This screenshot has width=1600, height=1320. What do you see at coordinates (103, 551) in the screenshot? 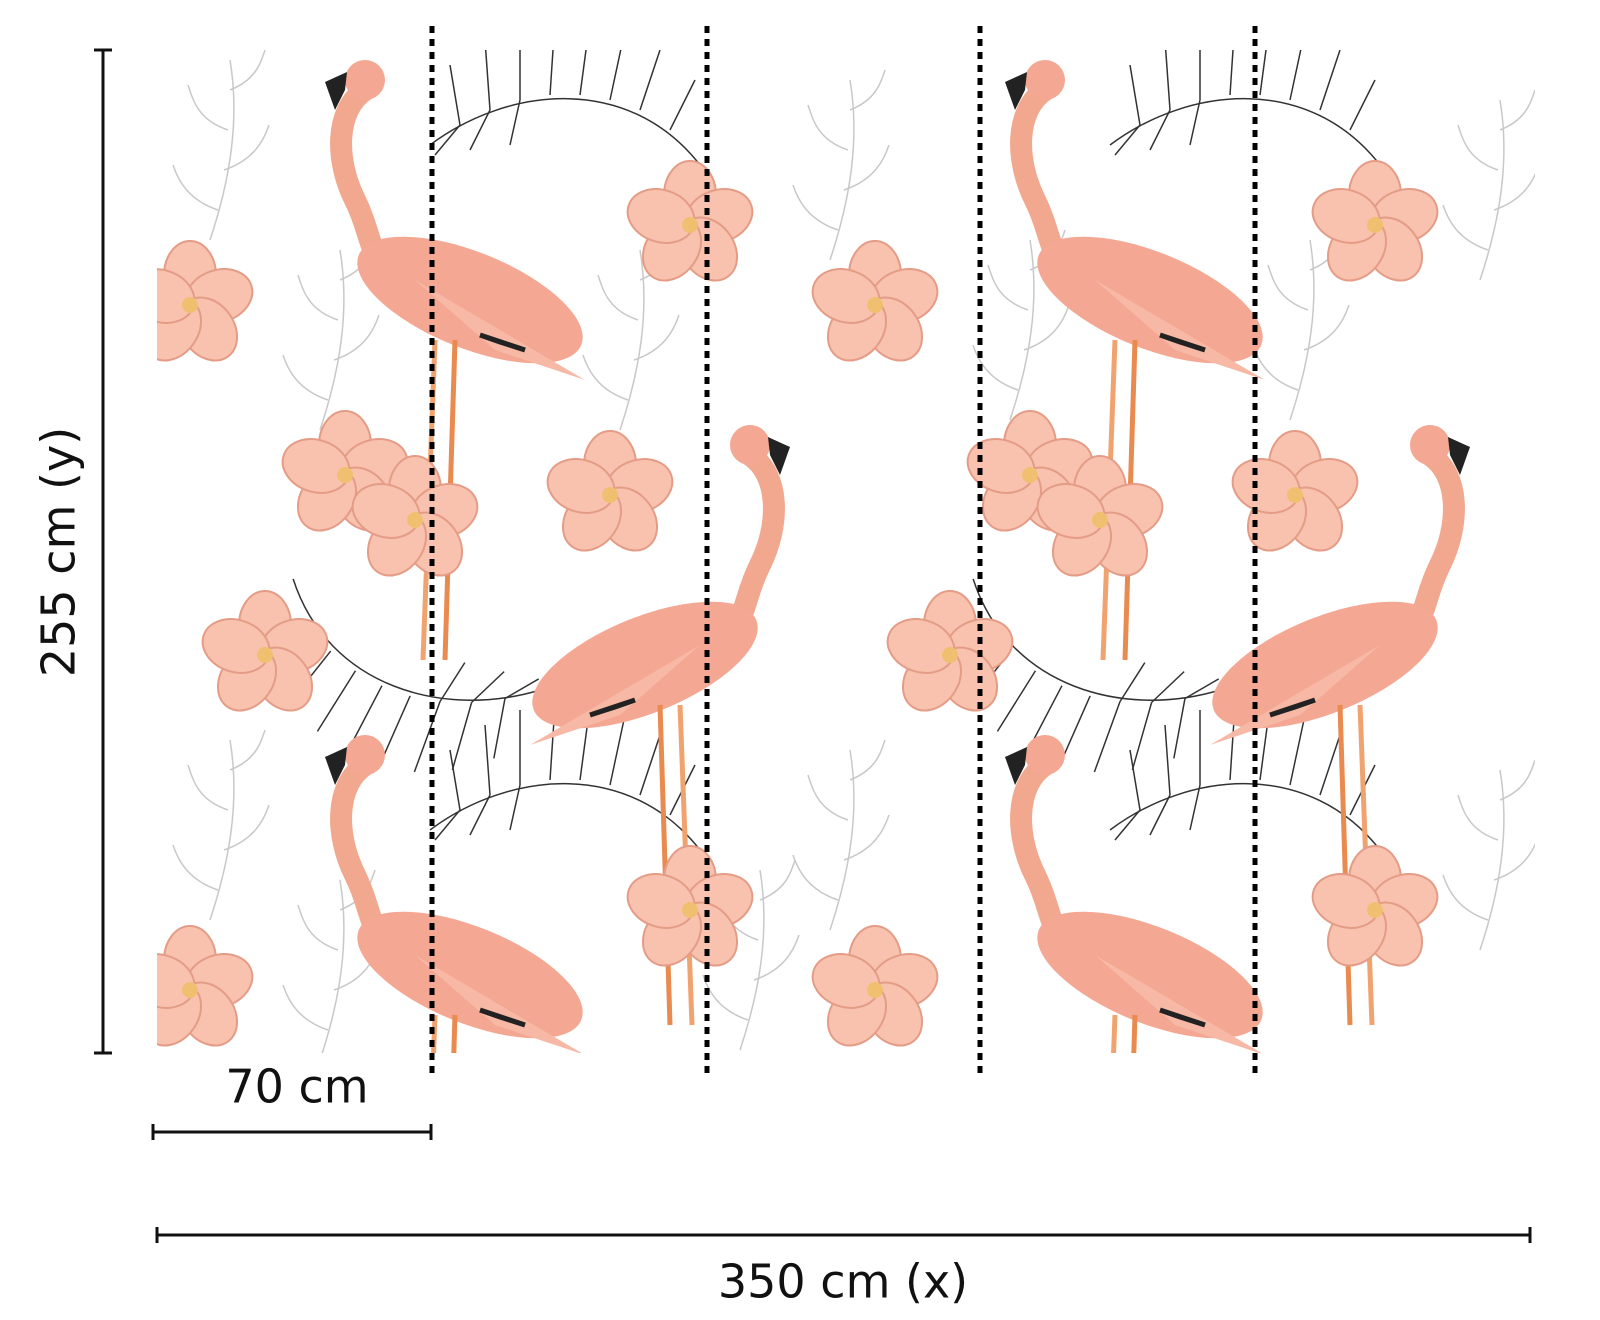
I see `height-dimension` at bounding box center [103, 551].